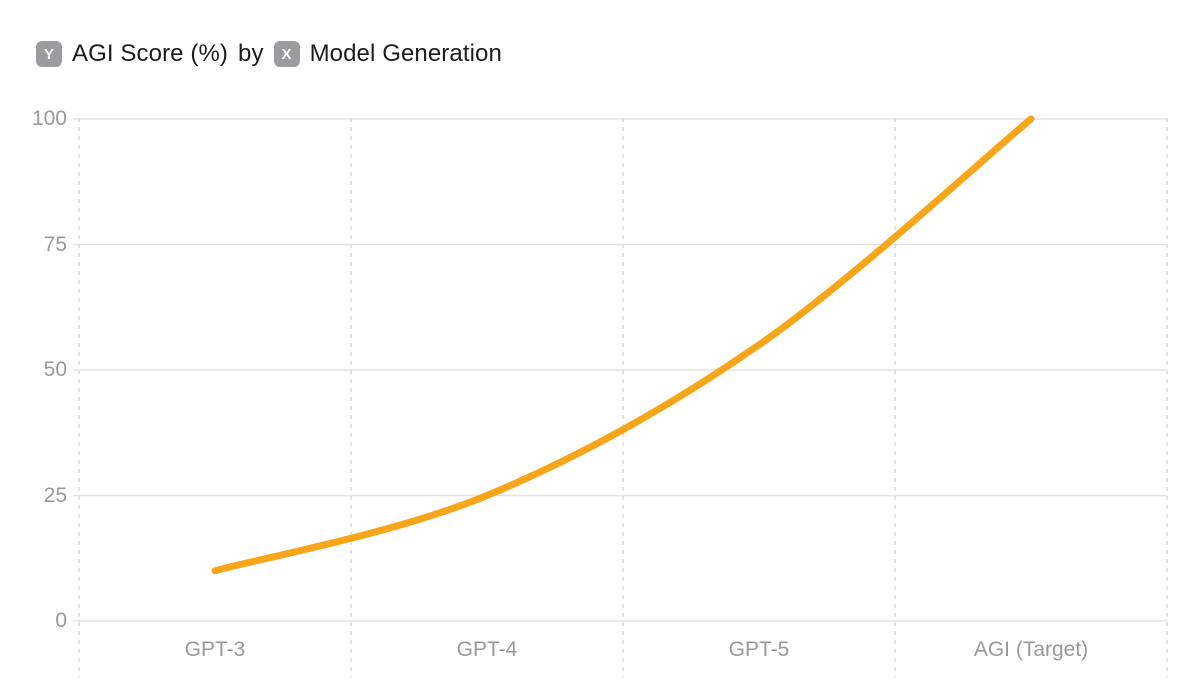 This screenshot has height=700, width=1200. What do you see at coordinates (215, 649) in the screenshot?
I see `x-axis-category-label: GPT-3` at bounding box center [215, 649].